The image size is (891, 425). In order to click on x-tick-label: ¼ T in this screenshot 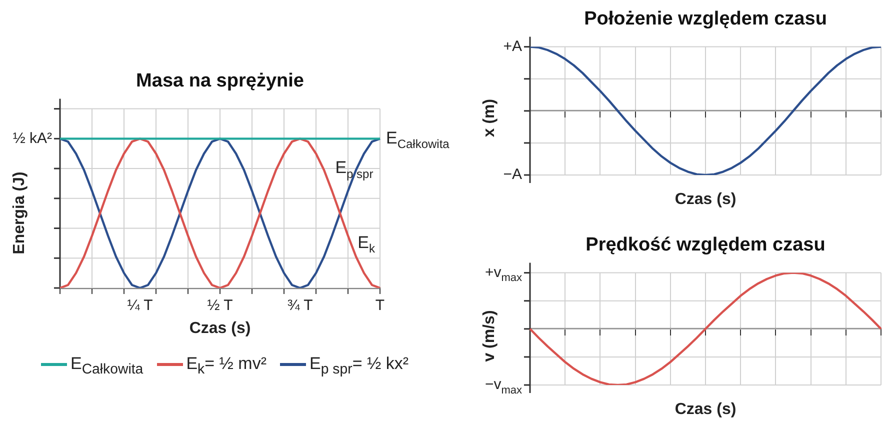, I will do `click(140, 305)`.